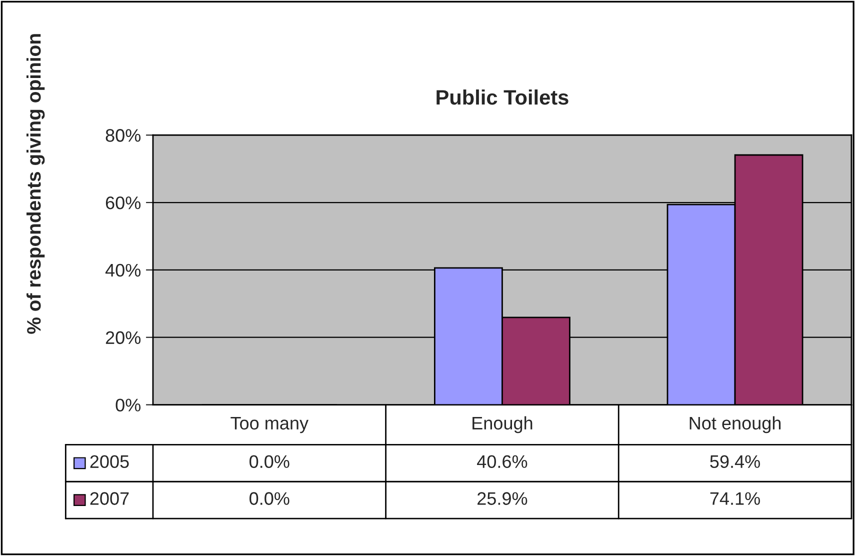  Describe the element at coordinates (502, 425) in the screenshot. I see `x-tick-label: Enough` at that location.